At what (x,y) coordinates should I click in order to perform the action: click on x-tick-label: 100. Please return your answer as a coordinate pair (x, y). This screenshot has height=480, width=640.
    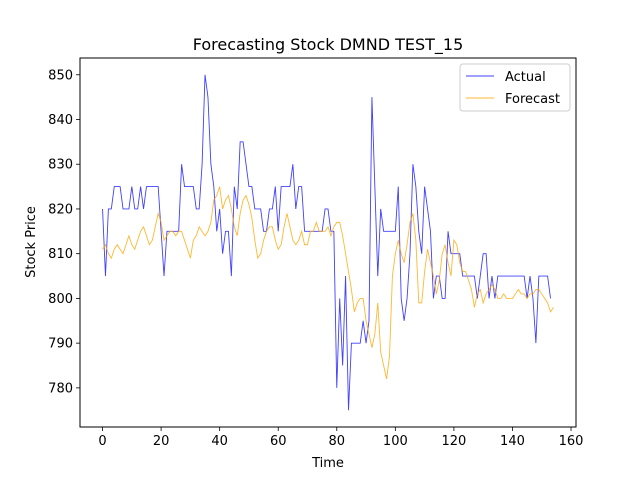
    Looking at the image, I should click on (395, 441).